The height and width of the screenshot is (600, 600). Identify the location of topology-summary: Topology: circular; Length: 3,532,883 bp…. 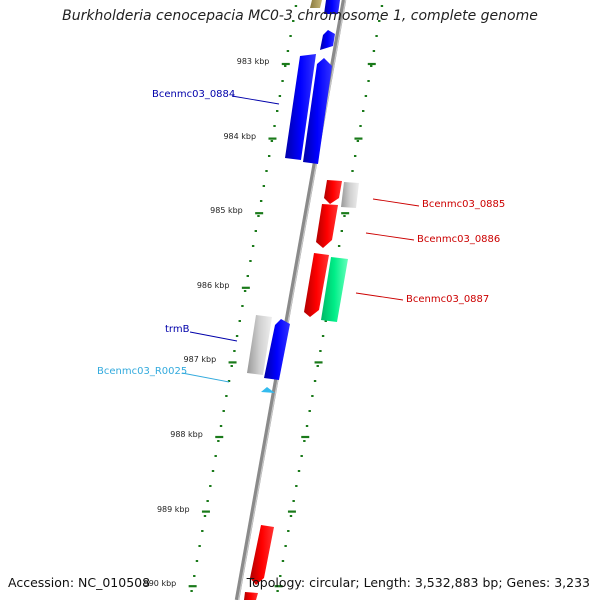
(418, 582).